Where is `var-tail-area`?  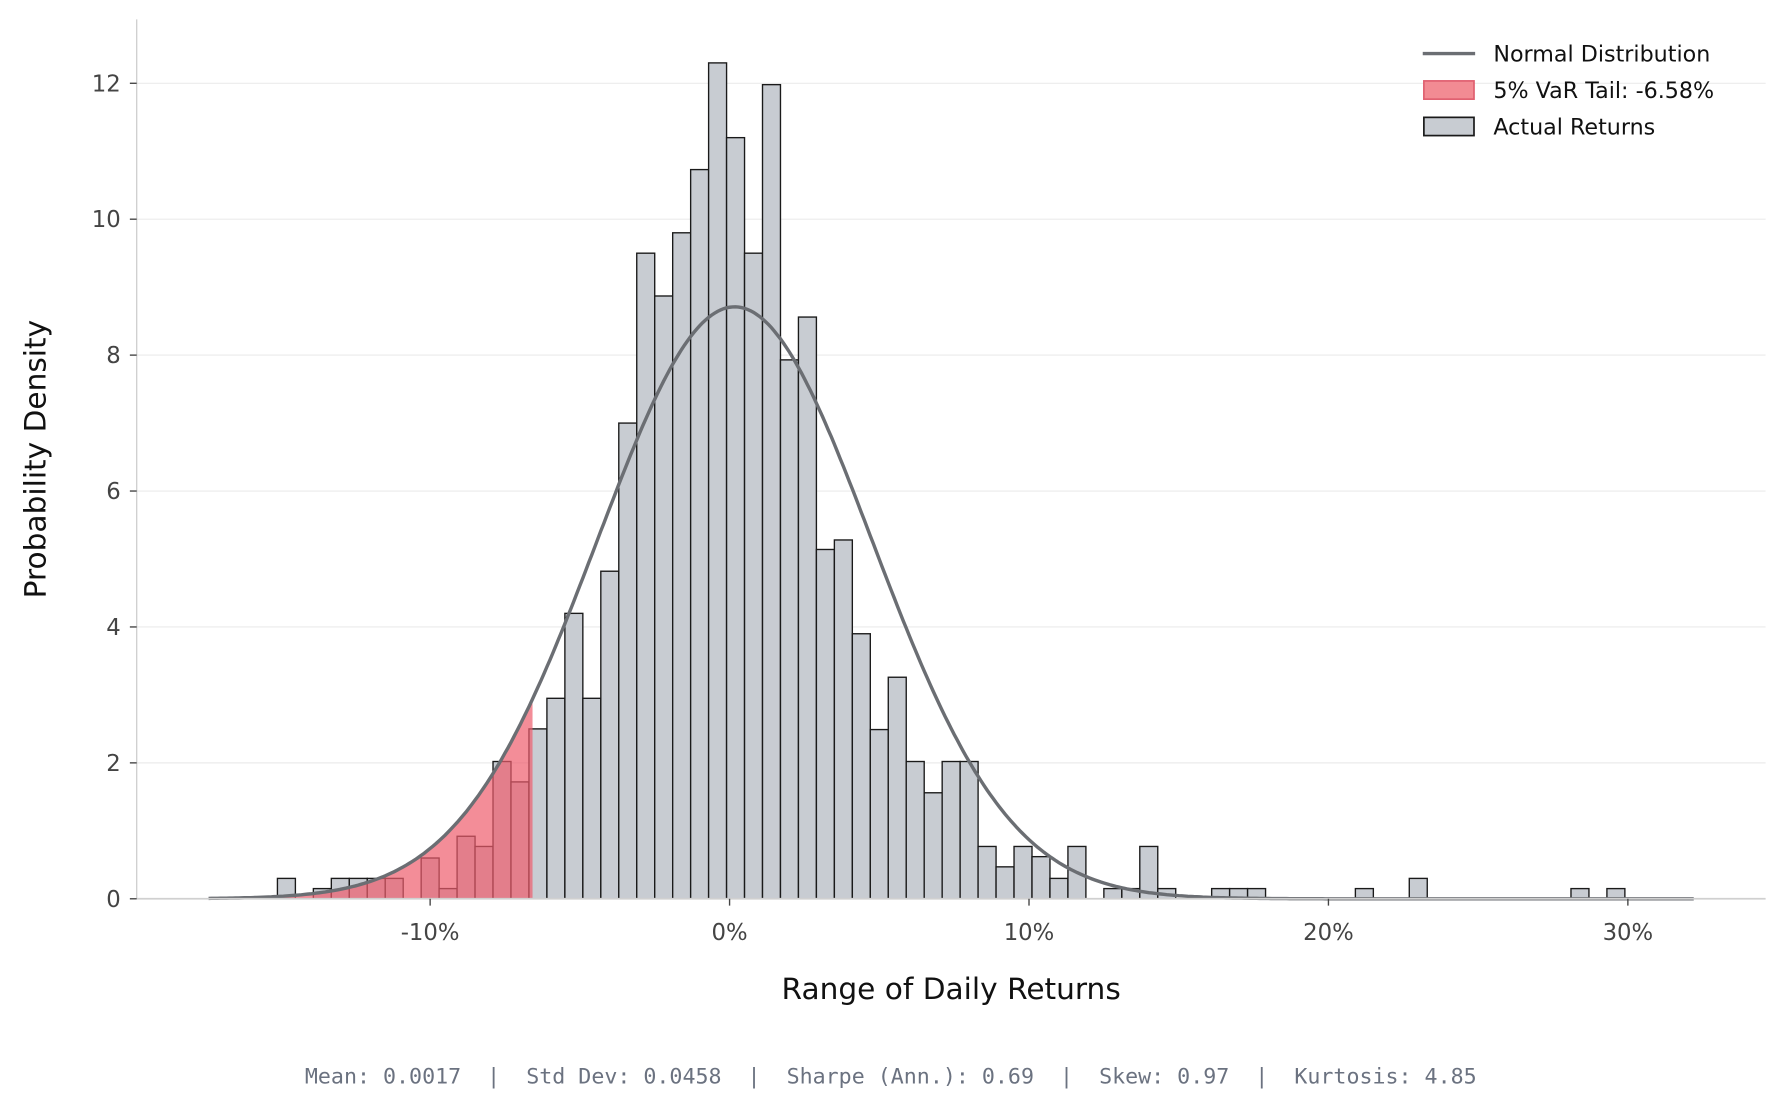
var-tail-area is located at coordinates (370, 798).